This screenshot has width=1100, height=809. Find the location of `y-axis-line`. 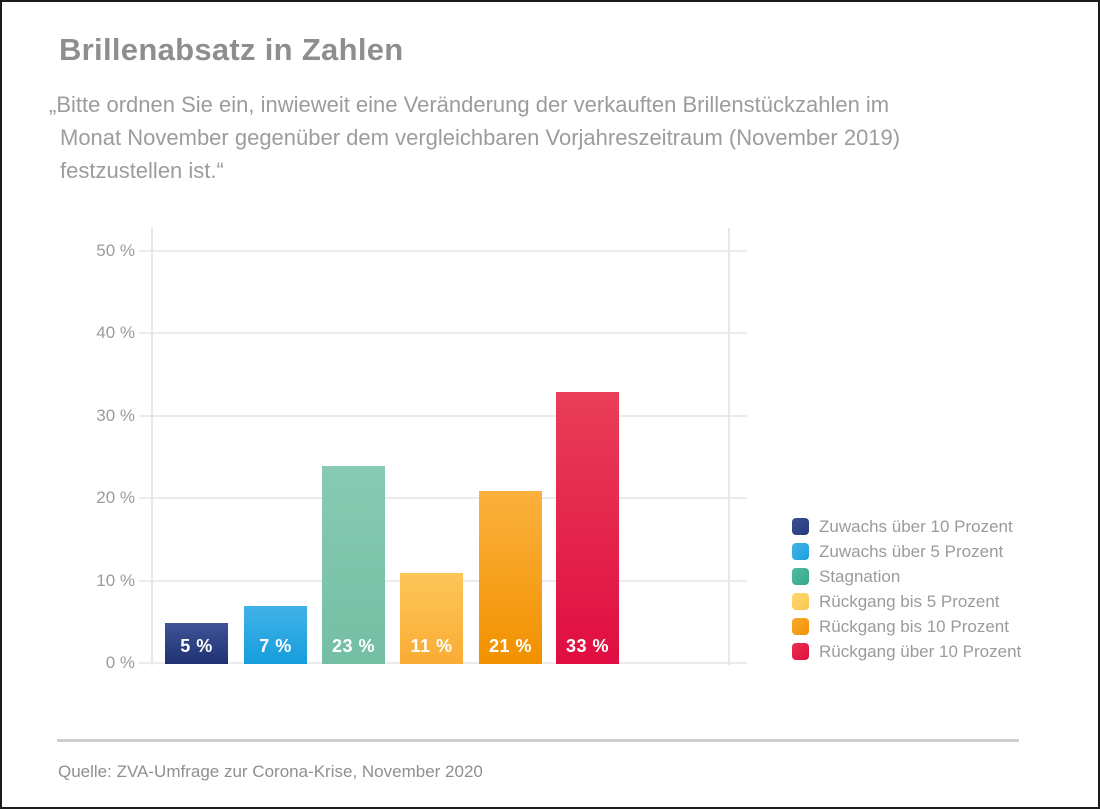

y-axis-line is located at coordinates (152, 446).